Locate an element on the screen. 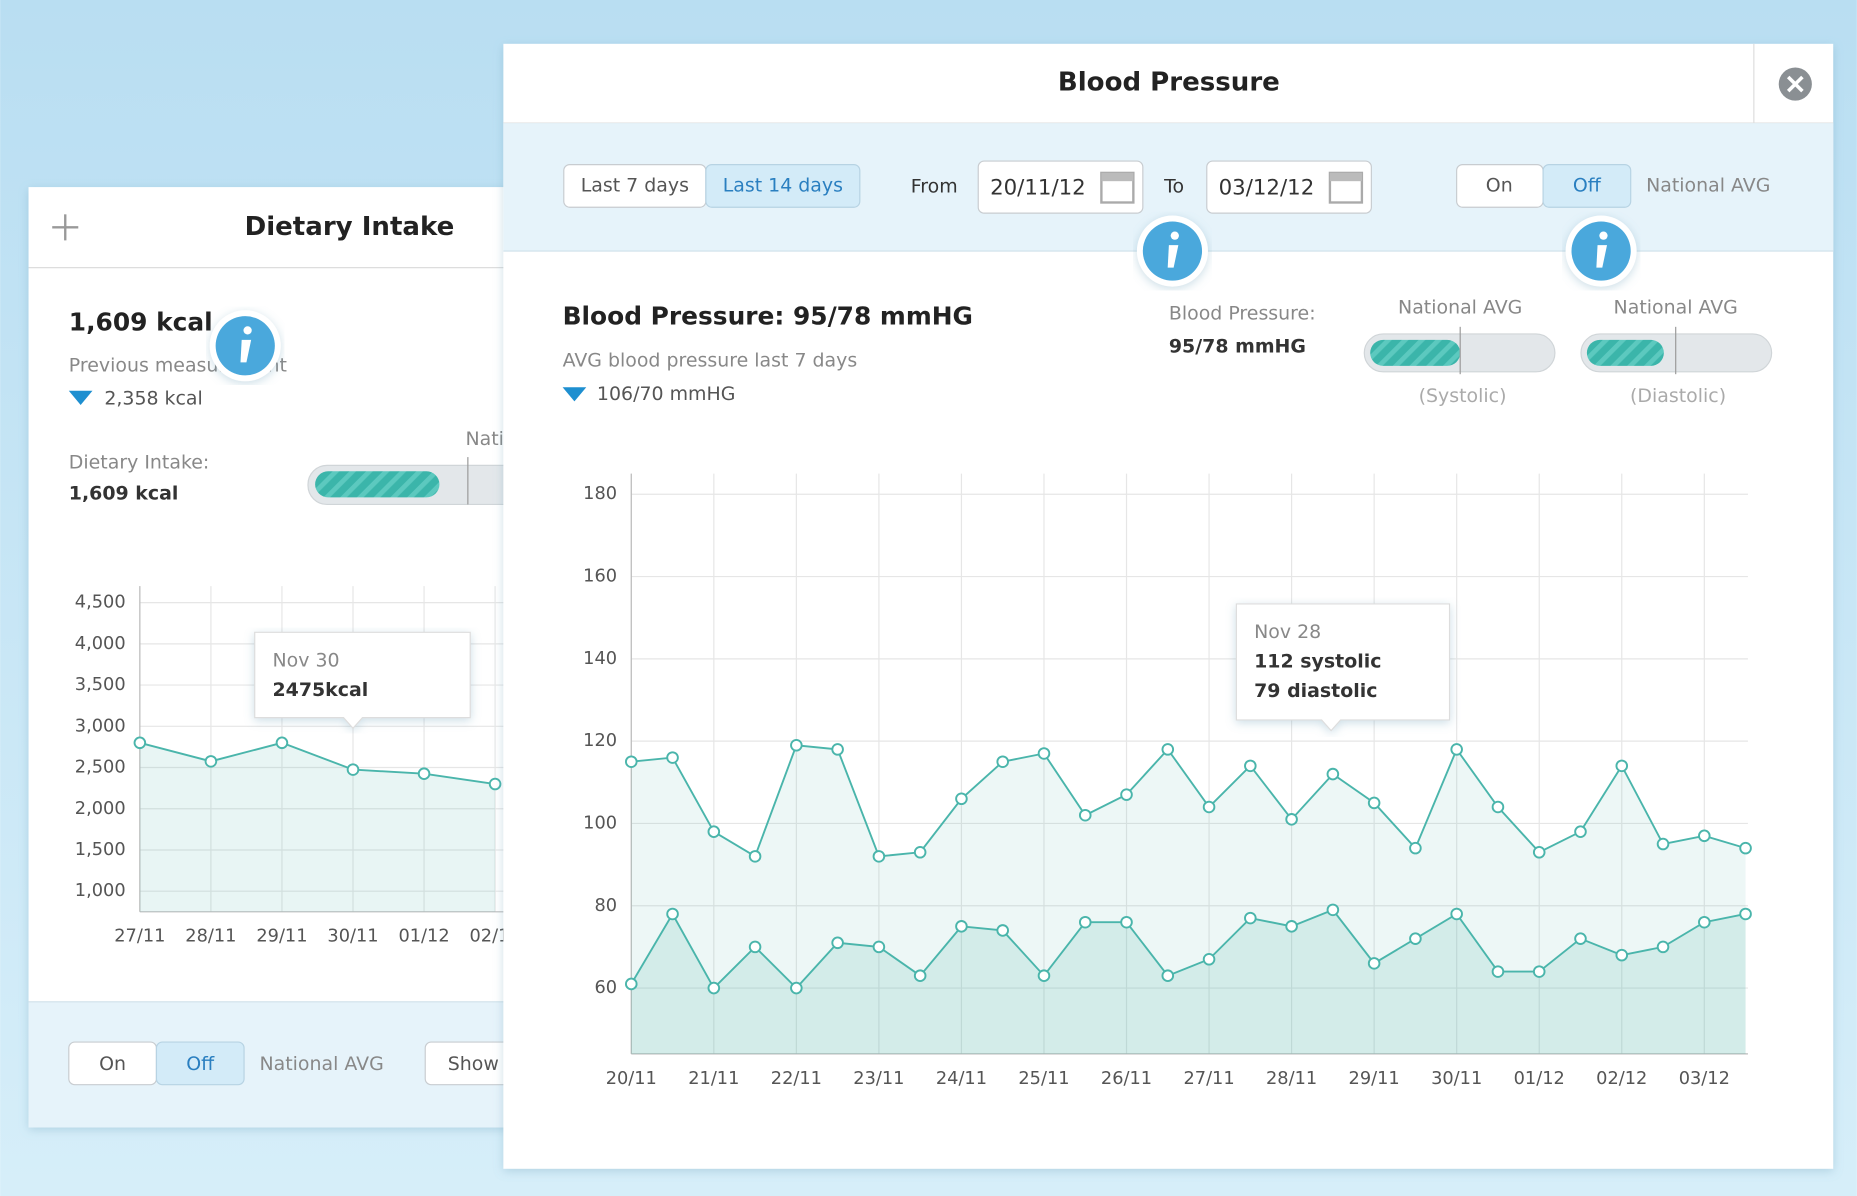 The image size is (1857, 1196). y-tick-label: 3,000 is located at coordinates (100, 726).